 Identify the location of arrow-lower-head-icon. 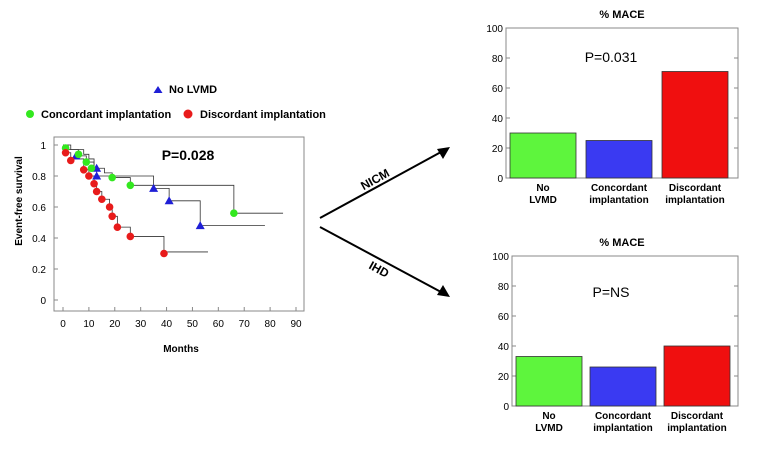
(443, 291).